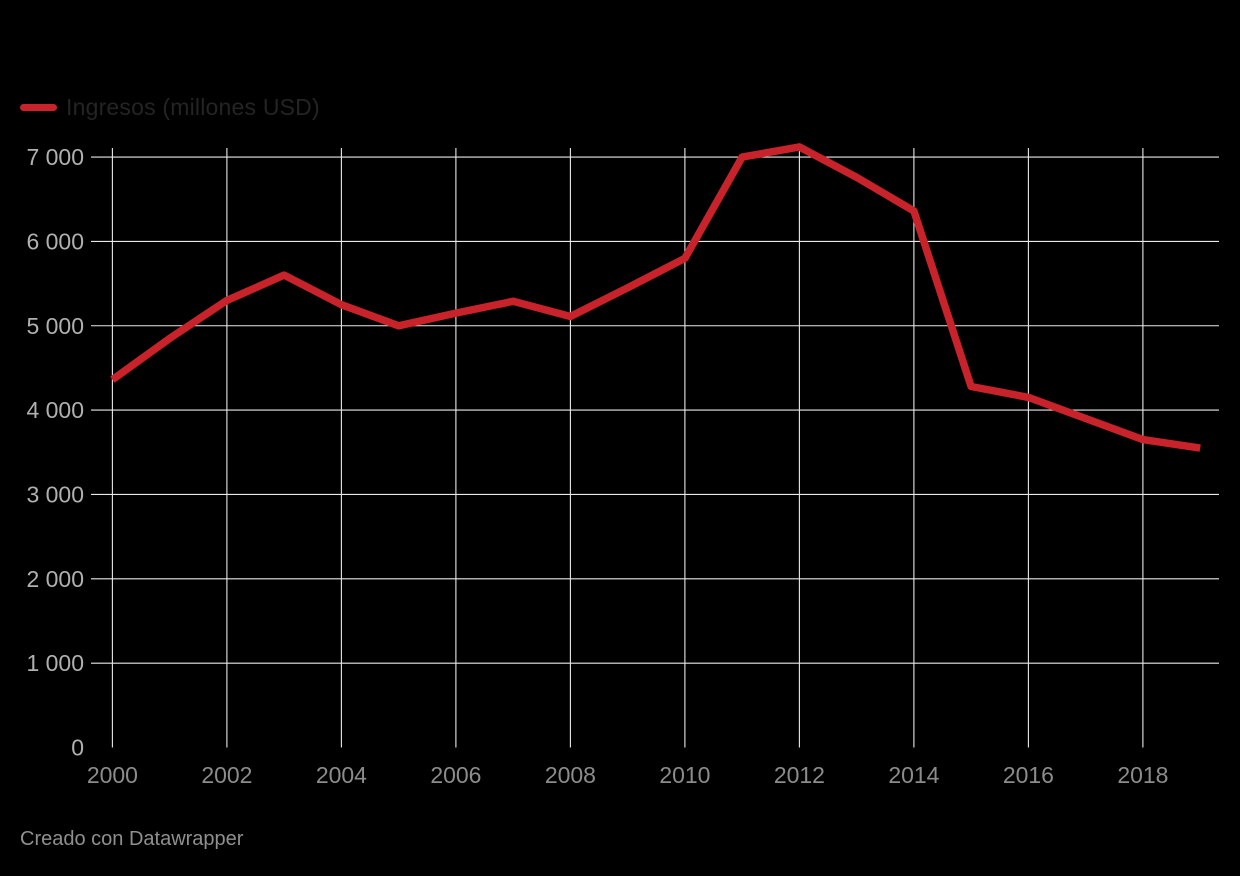 The image size is (1240, 876). I want to click on legend: Ingresos (millones USD), so click(170, 107).